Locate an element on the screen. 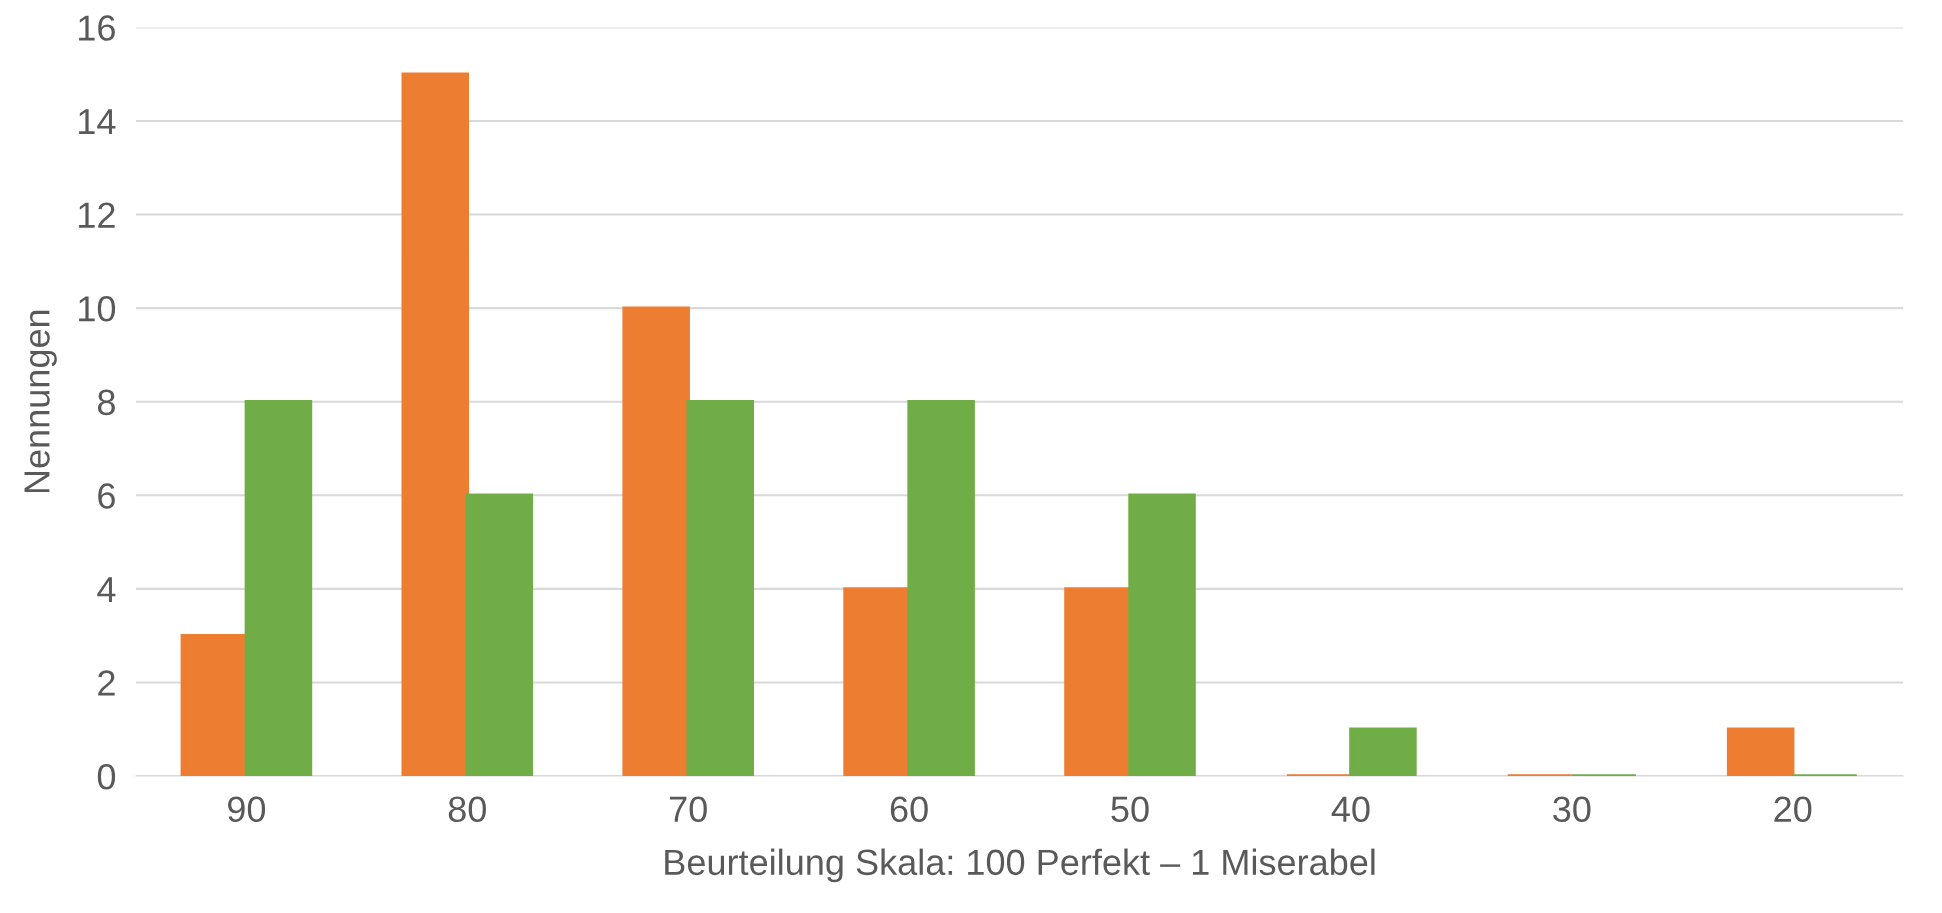 The height and width of the screenshot is (913, 1942). x-tick-label: 20 is located at coordinates (1793, 809).